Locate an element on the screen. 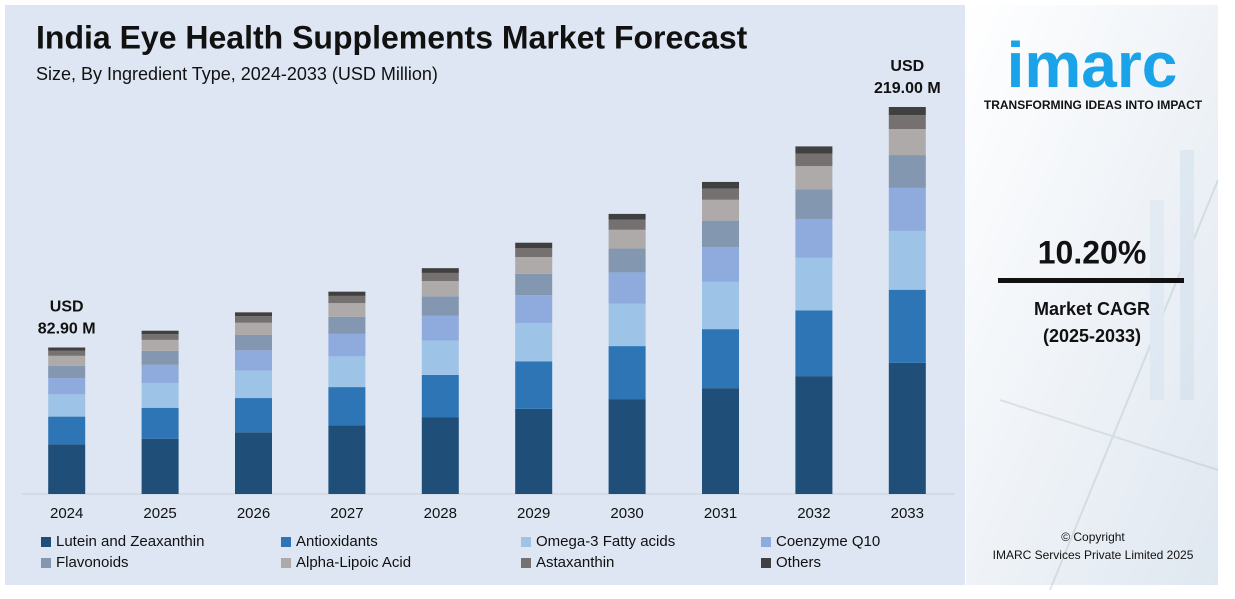 The height and width of the screenshot is (599, 1235). legend-label: Astaxanthin is located at coordinates (575, 562).